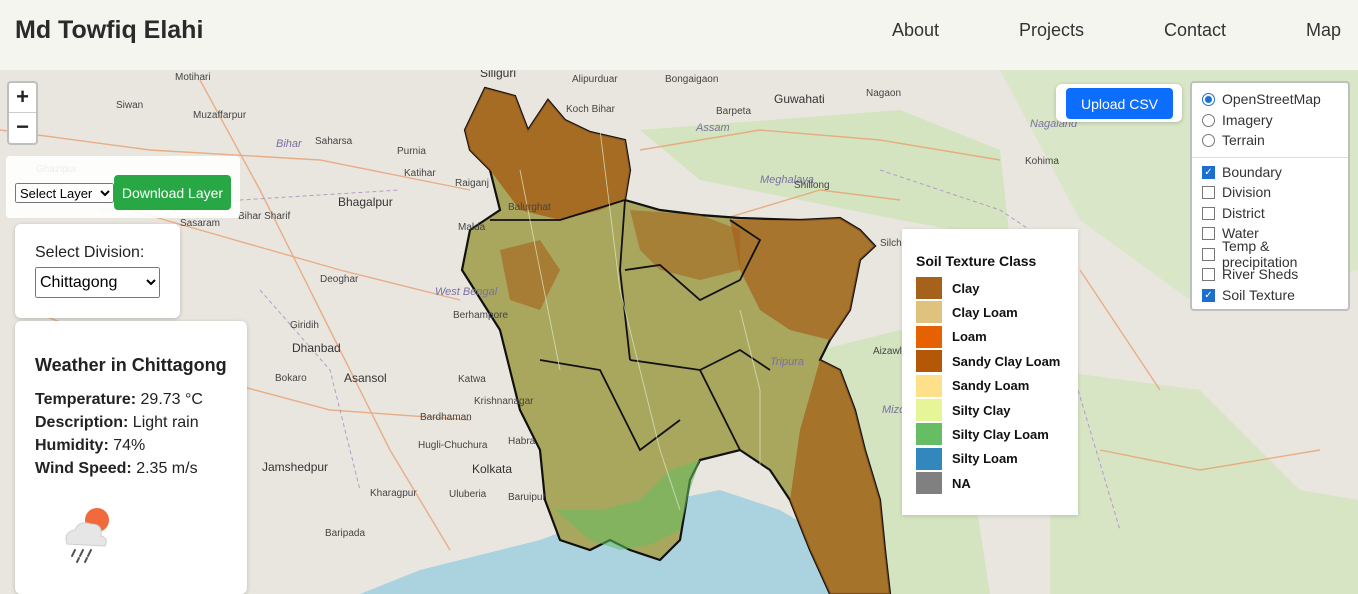  What do you see at coordinates (947, 288) in the screenshot?
I see `legend-item: Clay` at bounding box center [947, 288].